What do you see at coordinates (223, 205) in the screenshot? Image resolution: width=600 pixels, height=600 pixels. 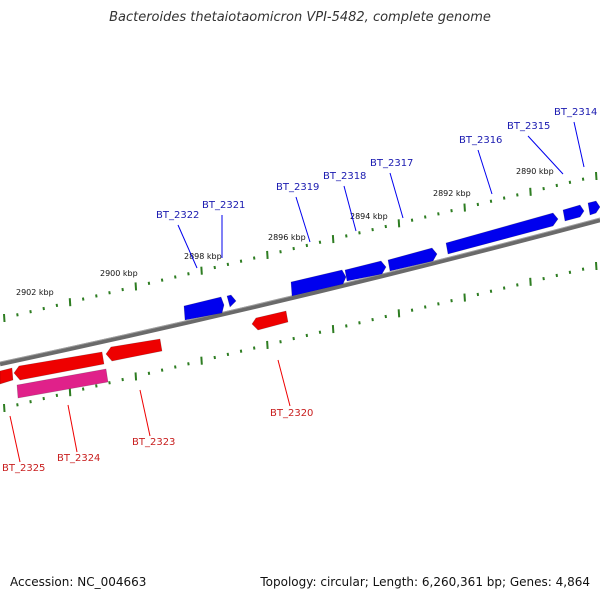 I see `gene-label-forward: BT_2321` at bounding box center [223, 205].